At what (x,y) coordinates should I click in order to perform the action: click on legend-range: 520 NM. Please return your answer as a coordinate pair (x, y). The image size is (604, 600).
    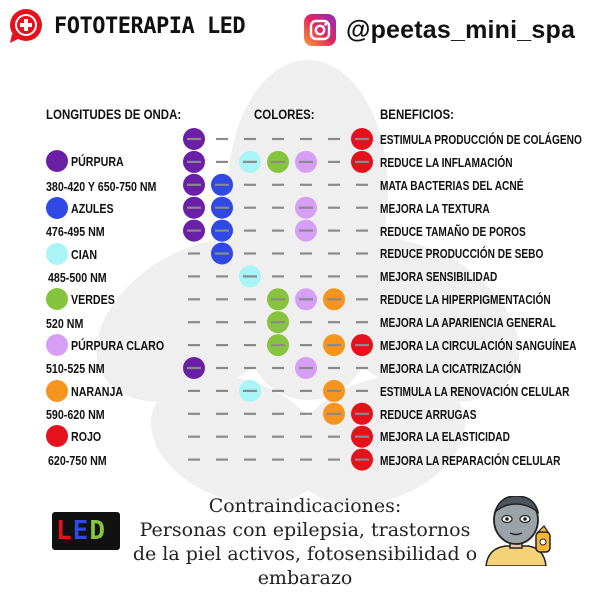
    Looking at the image, I should click on (65, 323).